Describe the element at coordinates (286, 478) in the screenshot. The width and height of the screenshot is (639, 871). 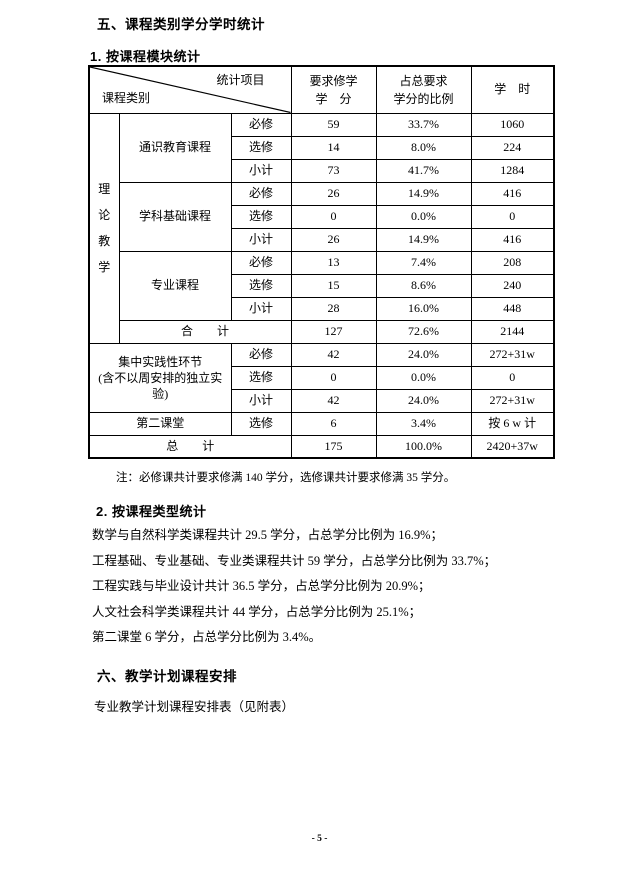
I see `table-note: 注：必修课共计要求修满 140 学分，选修课共计要求修满 35 学分。` at that location.